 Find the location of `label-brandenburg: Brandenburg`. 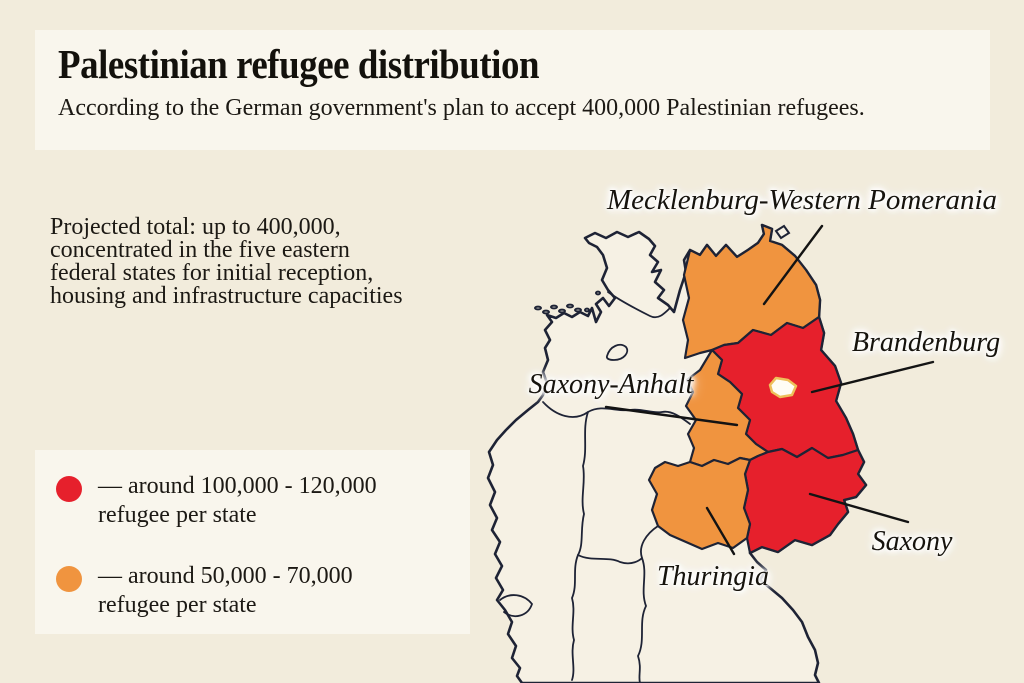

label-brandenburg: Brandenburg is located at coordinates (926, 342).